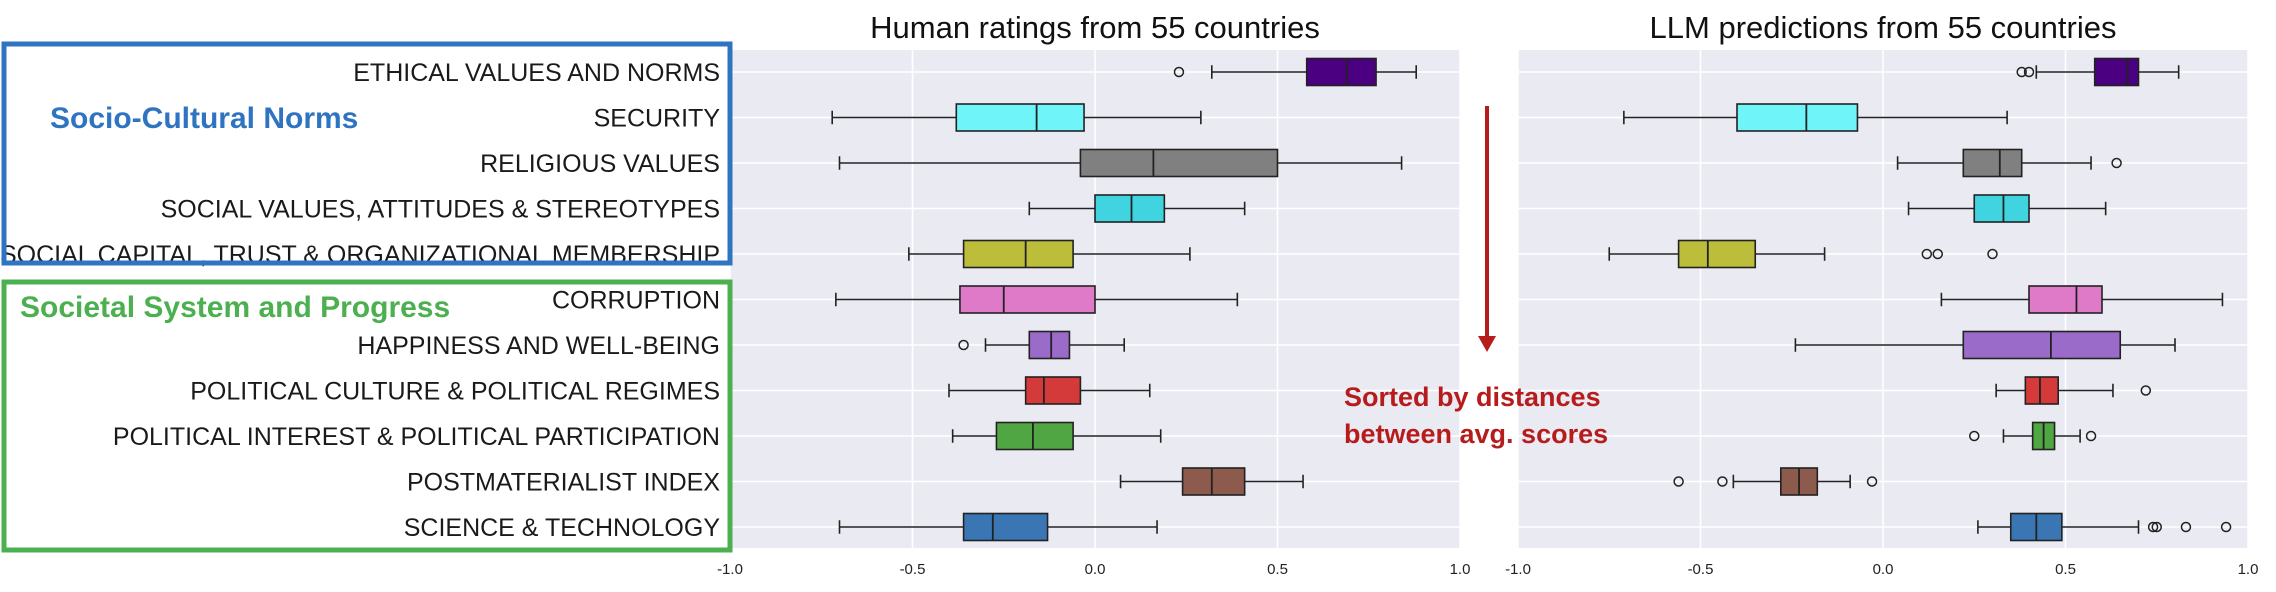 This screenshot has width=2276, height=592. What do you see at coordinates (367, 416) in the screenshot?
I see `societal-system-frame` at bounding box center [367, 416].